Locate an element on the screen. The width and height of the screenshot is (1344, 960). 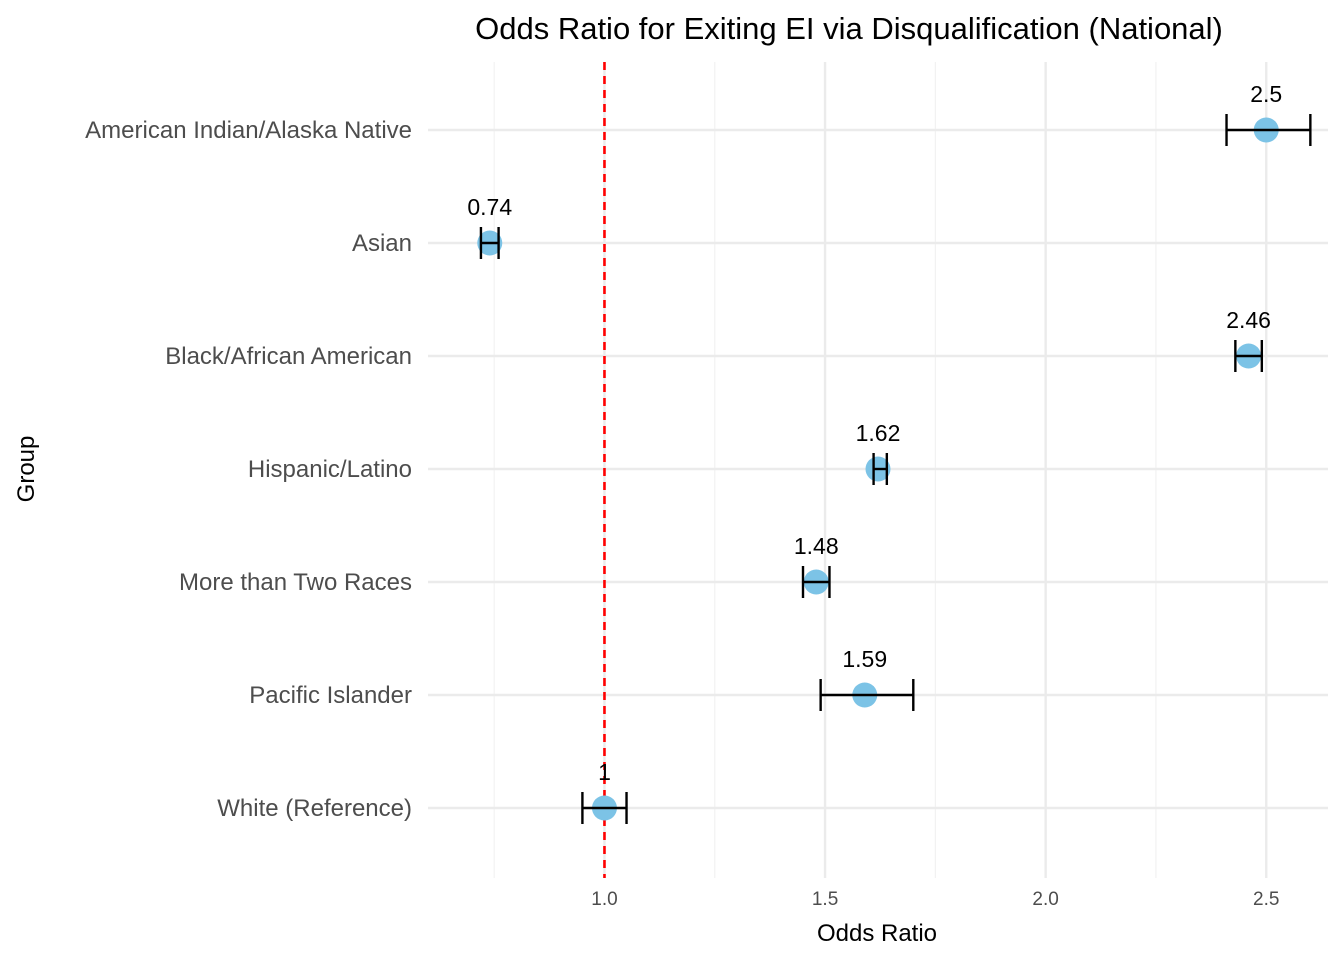
data-point-group: 0.74 is located at coordinates (489, 226).